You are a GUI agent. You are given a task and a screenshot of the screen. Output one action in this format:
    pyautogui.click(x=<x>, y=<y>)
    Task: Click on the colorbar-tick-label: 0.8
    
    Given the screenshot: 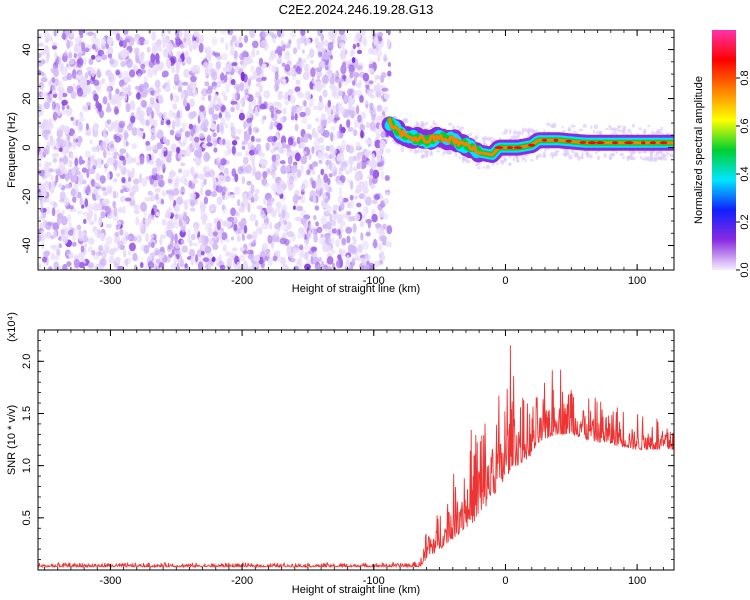 What is the action you would take?
    pyautogui.click(x=744, y=77)
    